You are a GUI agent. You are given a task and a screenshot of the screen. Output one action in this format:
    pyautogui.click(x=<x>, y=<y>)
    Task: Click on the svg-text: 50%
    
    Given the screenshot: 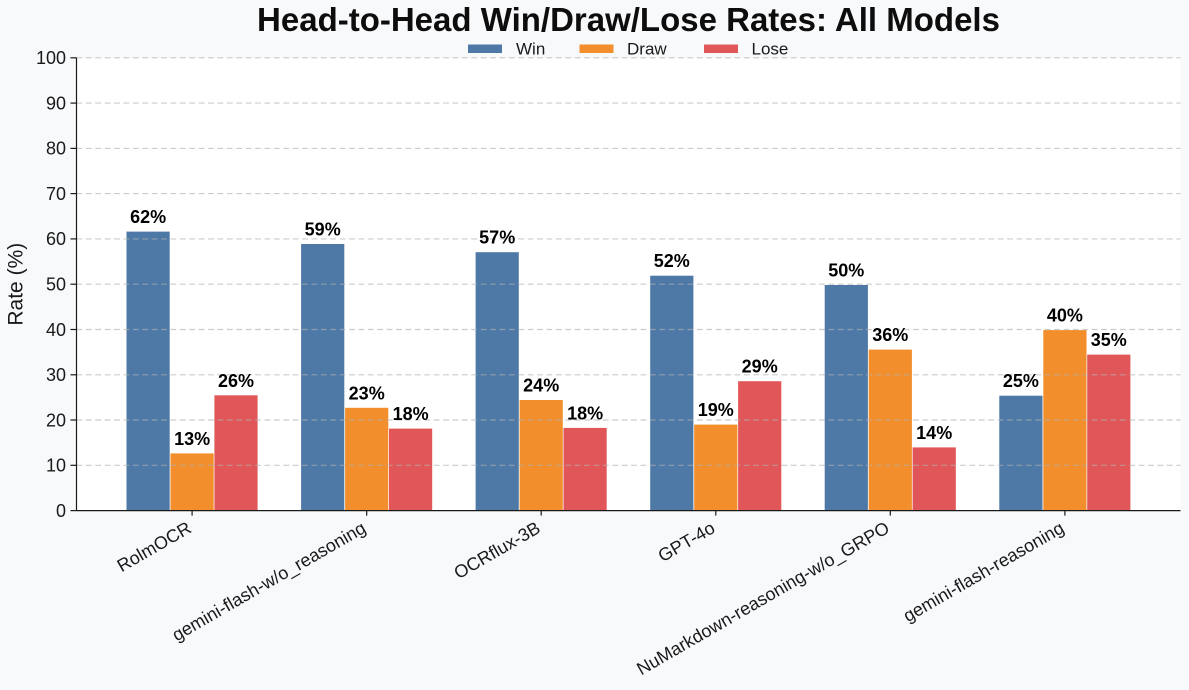 What is the action you would take?
    pyautogui.click(x=846, y=271)
    